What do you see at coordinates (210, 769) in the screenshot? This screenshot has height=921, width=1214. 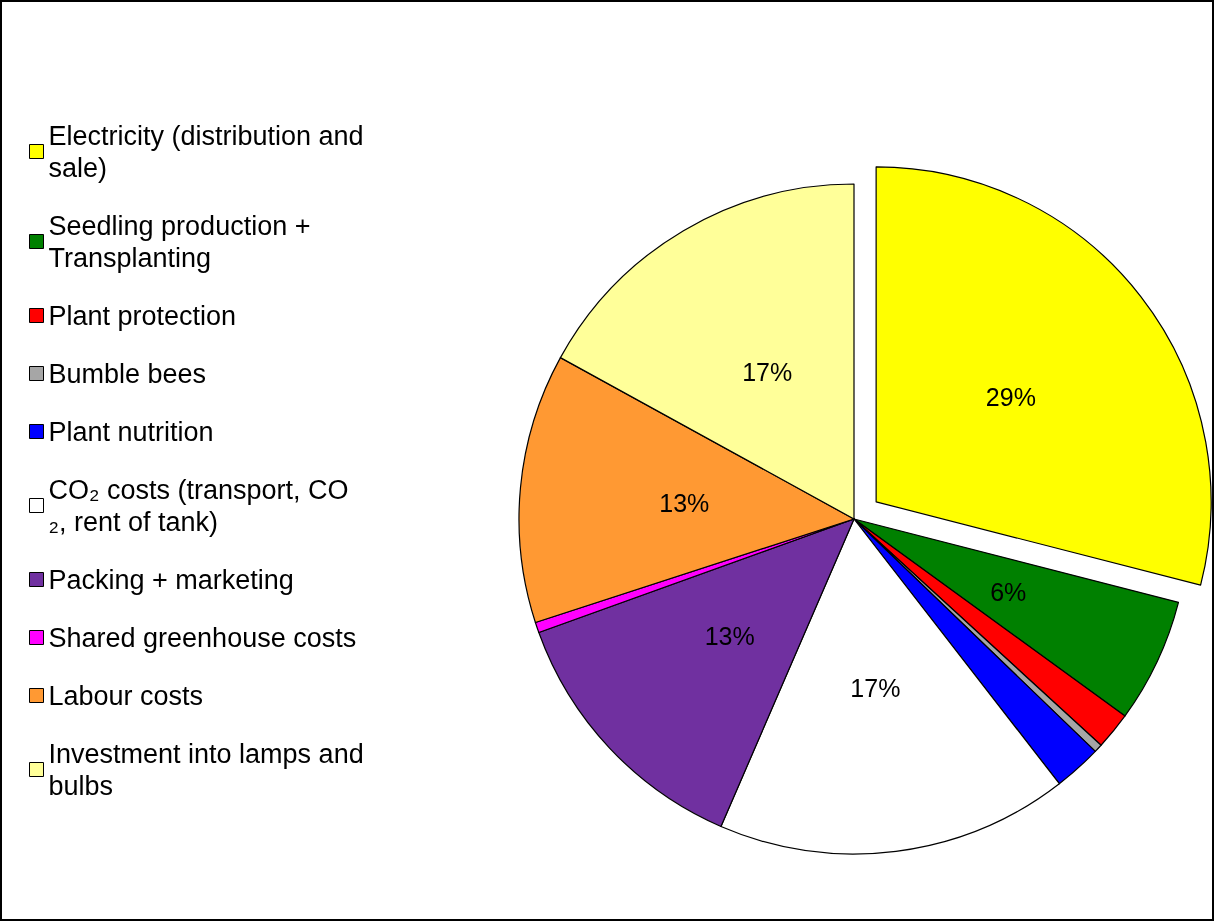 I see `legend-label: Investment into lamps and bulbs` at bounding box center [210, 769].